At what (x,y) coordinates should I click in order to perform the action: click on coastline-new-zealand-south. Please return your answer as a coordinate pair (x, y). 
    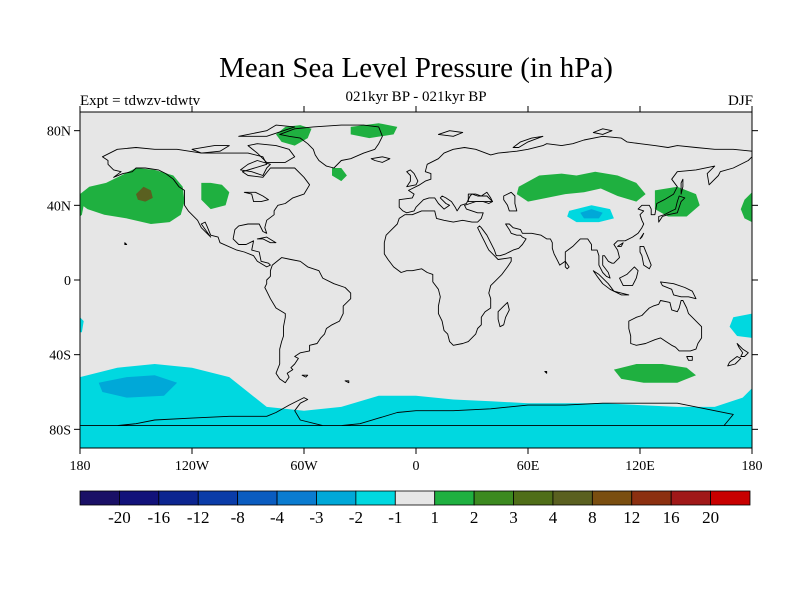
    Looking at the image, I should click on (734, 361).